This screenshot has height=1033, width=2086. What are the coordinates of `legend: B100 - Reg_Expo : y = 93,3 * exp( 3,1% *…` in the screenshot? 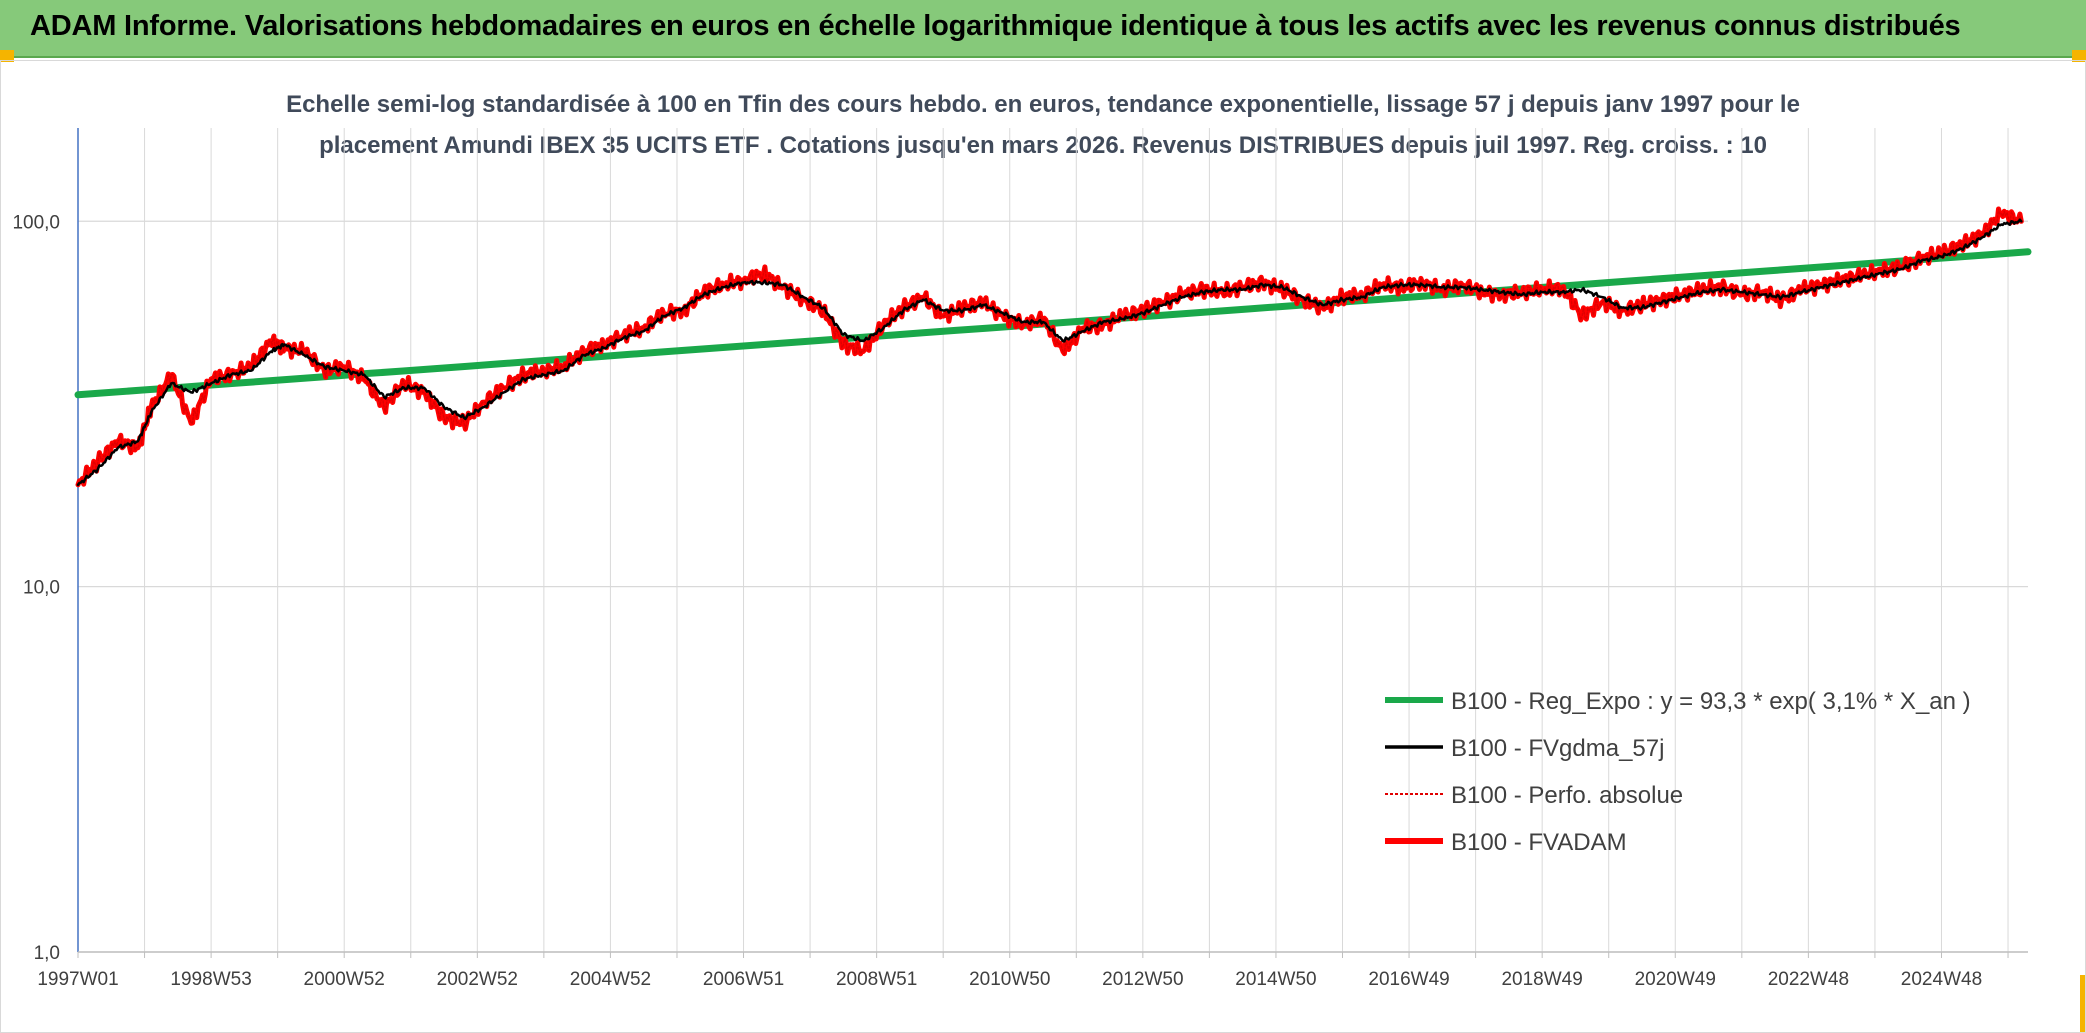 It's located at (1678, 772).